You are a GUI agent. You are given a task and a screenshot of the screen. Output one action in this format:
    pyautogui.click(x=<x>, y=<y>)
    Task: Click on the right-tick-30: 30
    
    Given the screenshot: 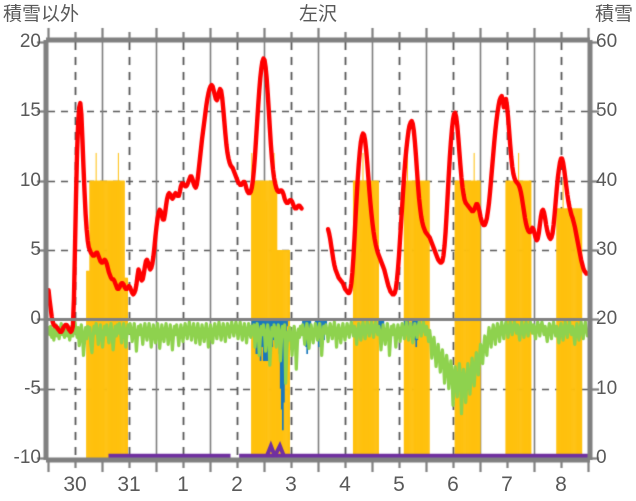 What is the action you would take?
    pyautogui.click(x=607, y=249)
    